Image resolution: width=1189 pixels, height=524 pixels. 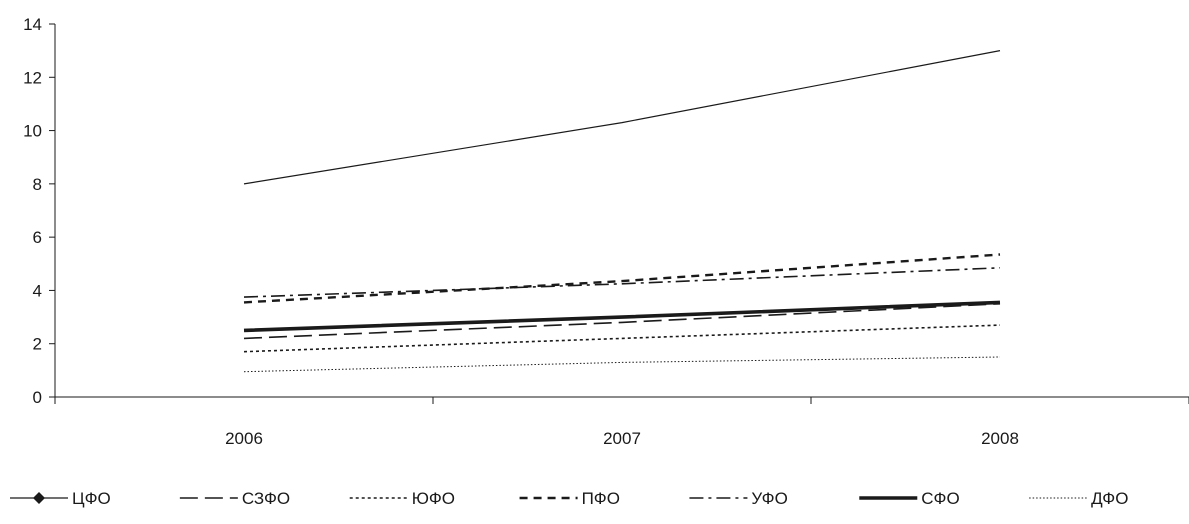 I want to click on y-tick-label-12: 12, so click(x=32, y=77).